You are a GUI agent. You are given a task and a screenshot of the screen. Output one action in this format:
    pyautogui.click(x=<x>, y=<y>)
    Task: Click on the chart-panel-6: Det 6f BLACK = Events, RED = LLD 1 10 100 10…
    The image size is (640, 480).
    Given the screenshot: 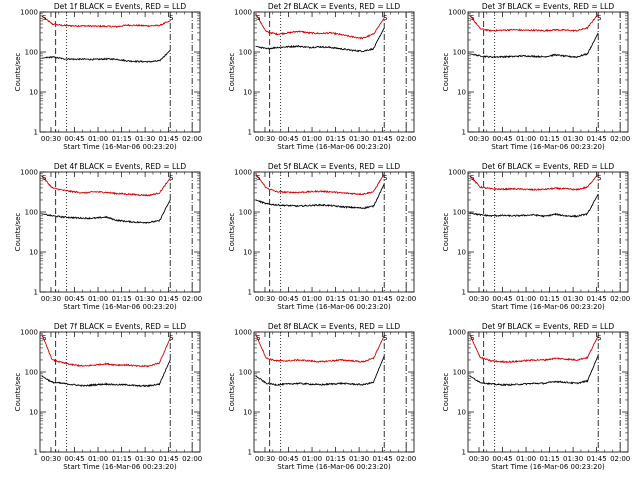 What is the action you would take?
    pyautogui.click(x=536, y=236)
    